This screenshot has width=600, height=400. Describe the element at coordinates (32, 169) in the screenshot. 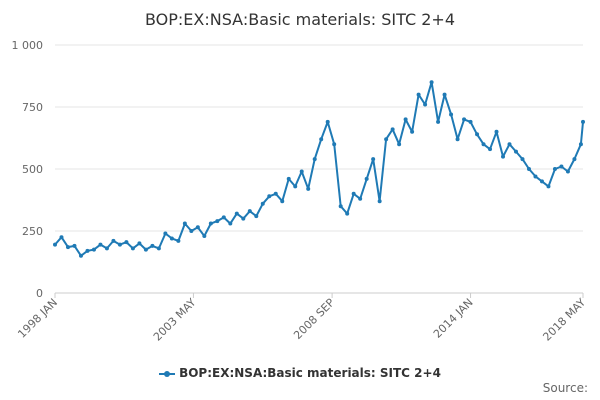

I see `y-tick-label: 500` at that location.